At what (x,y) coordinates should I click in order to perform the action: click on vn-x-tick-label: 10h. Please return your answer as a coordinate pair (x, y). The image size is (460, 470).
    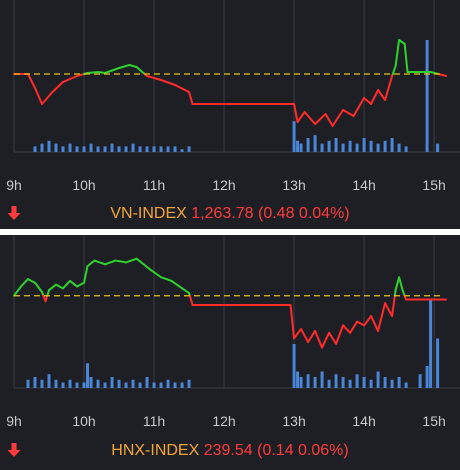
    Looking at the image, I should click on (83, 185).